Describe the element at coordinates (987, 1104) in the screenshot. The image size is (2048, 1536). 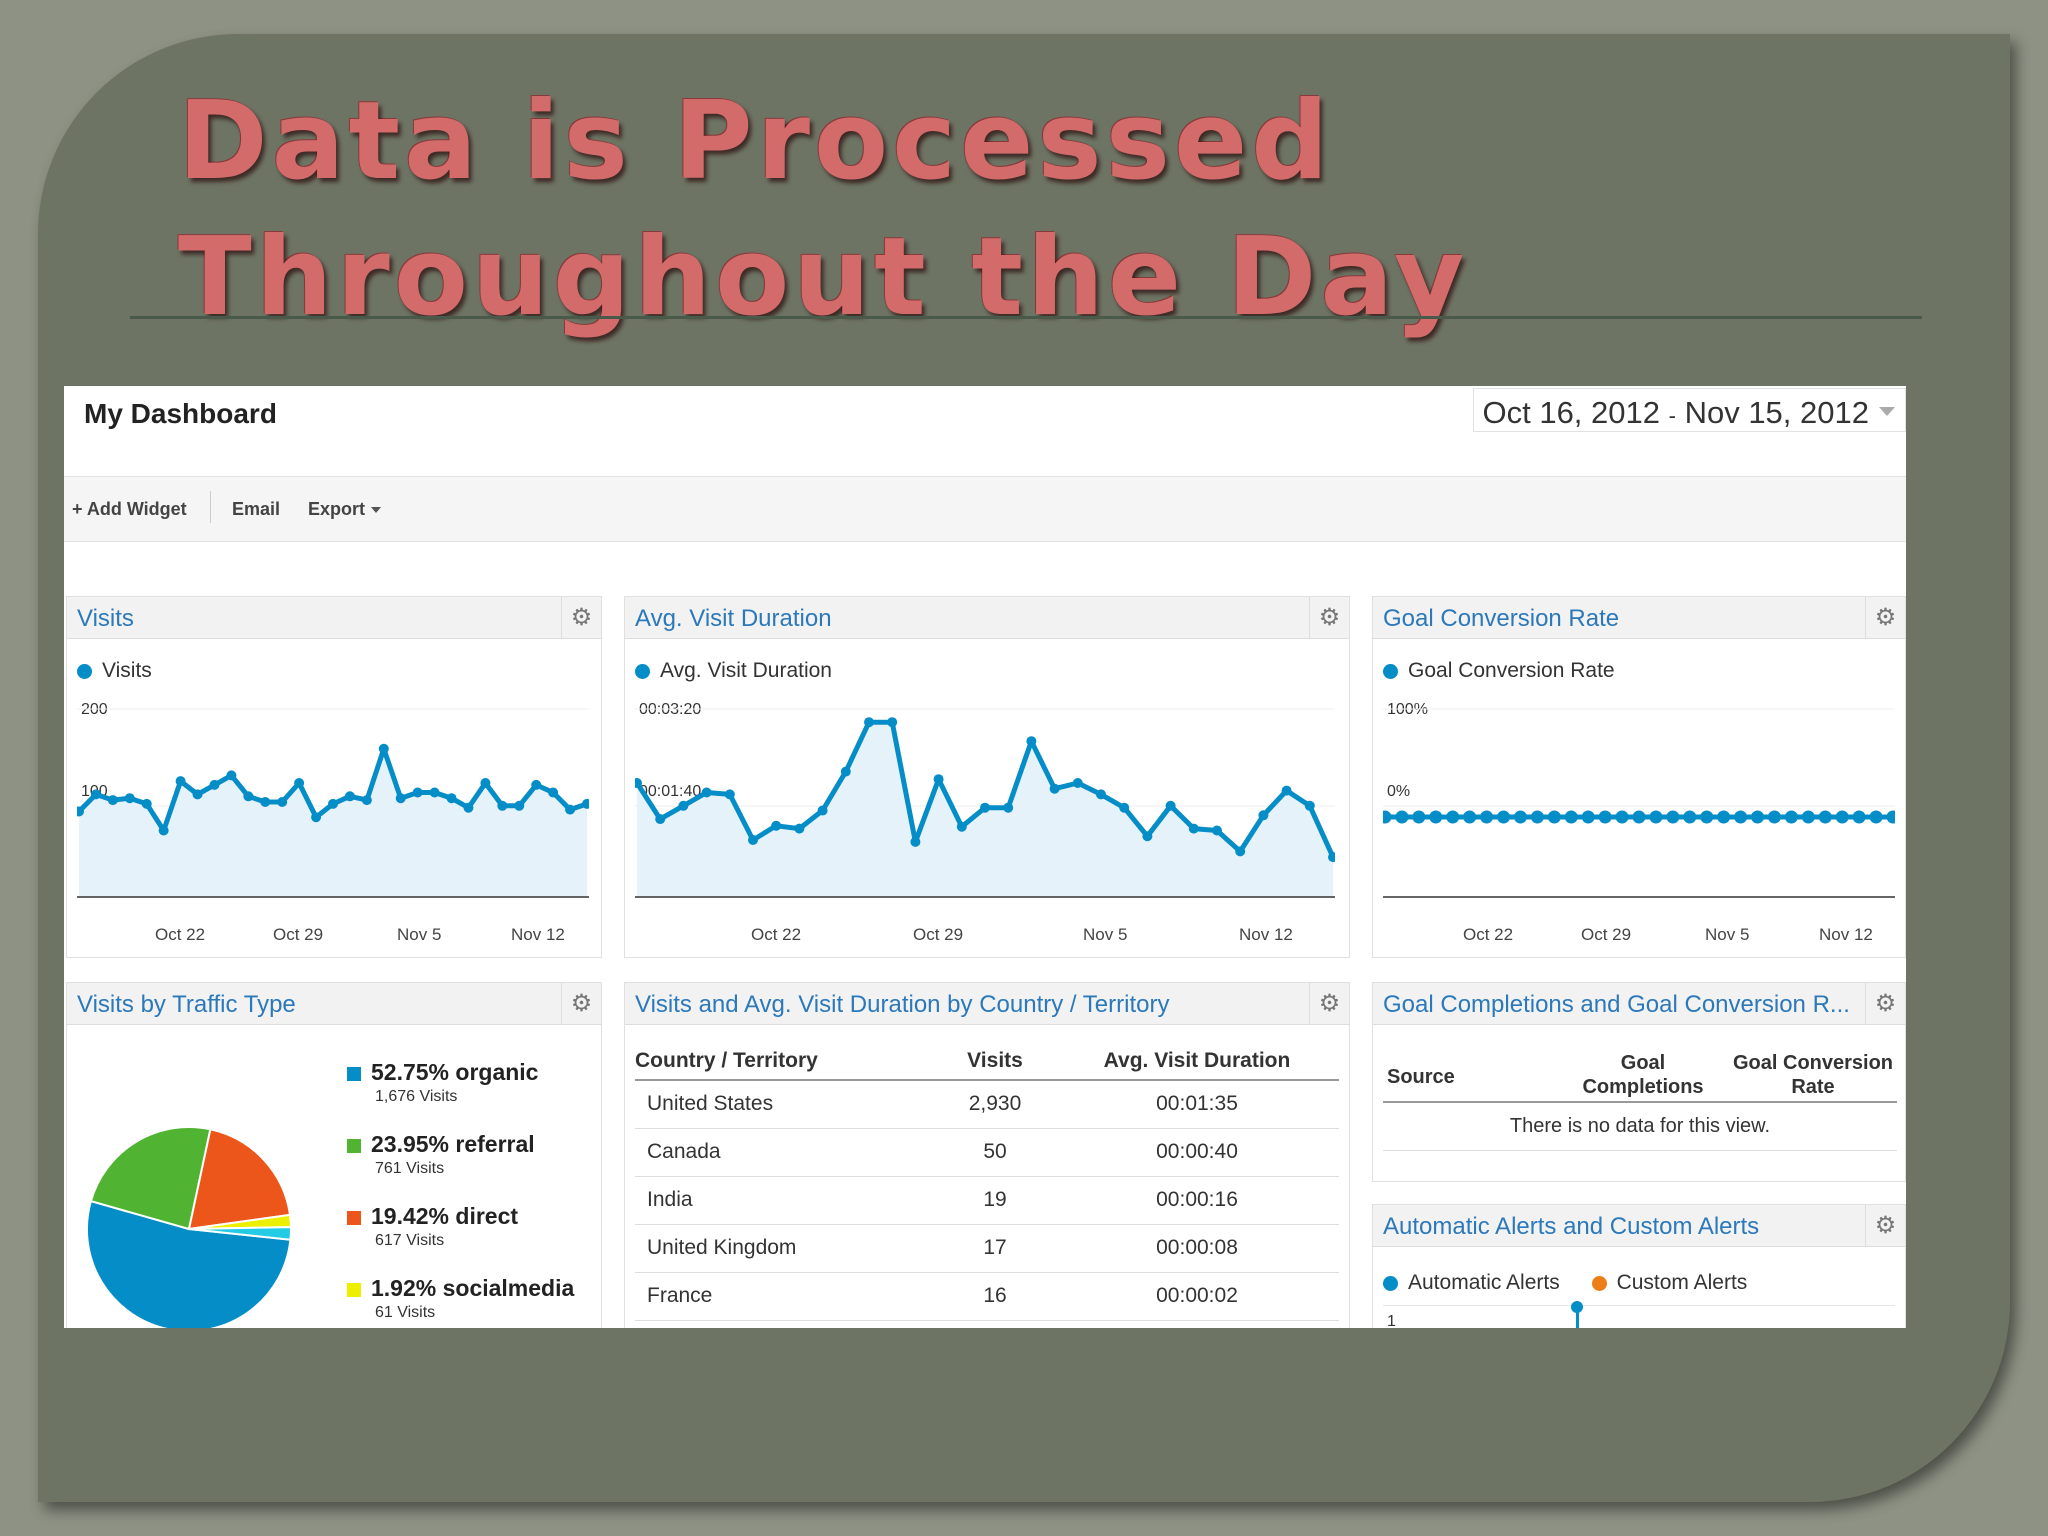
I see `table-row: United States 2,930 00:01:35` at that location.